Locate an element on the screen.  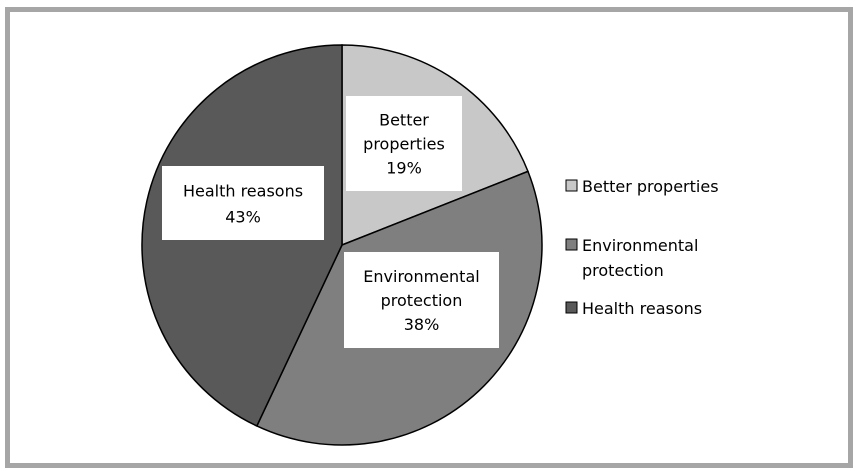
slice-category-label: properties is located at coordinates (404, 144).